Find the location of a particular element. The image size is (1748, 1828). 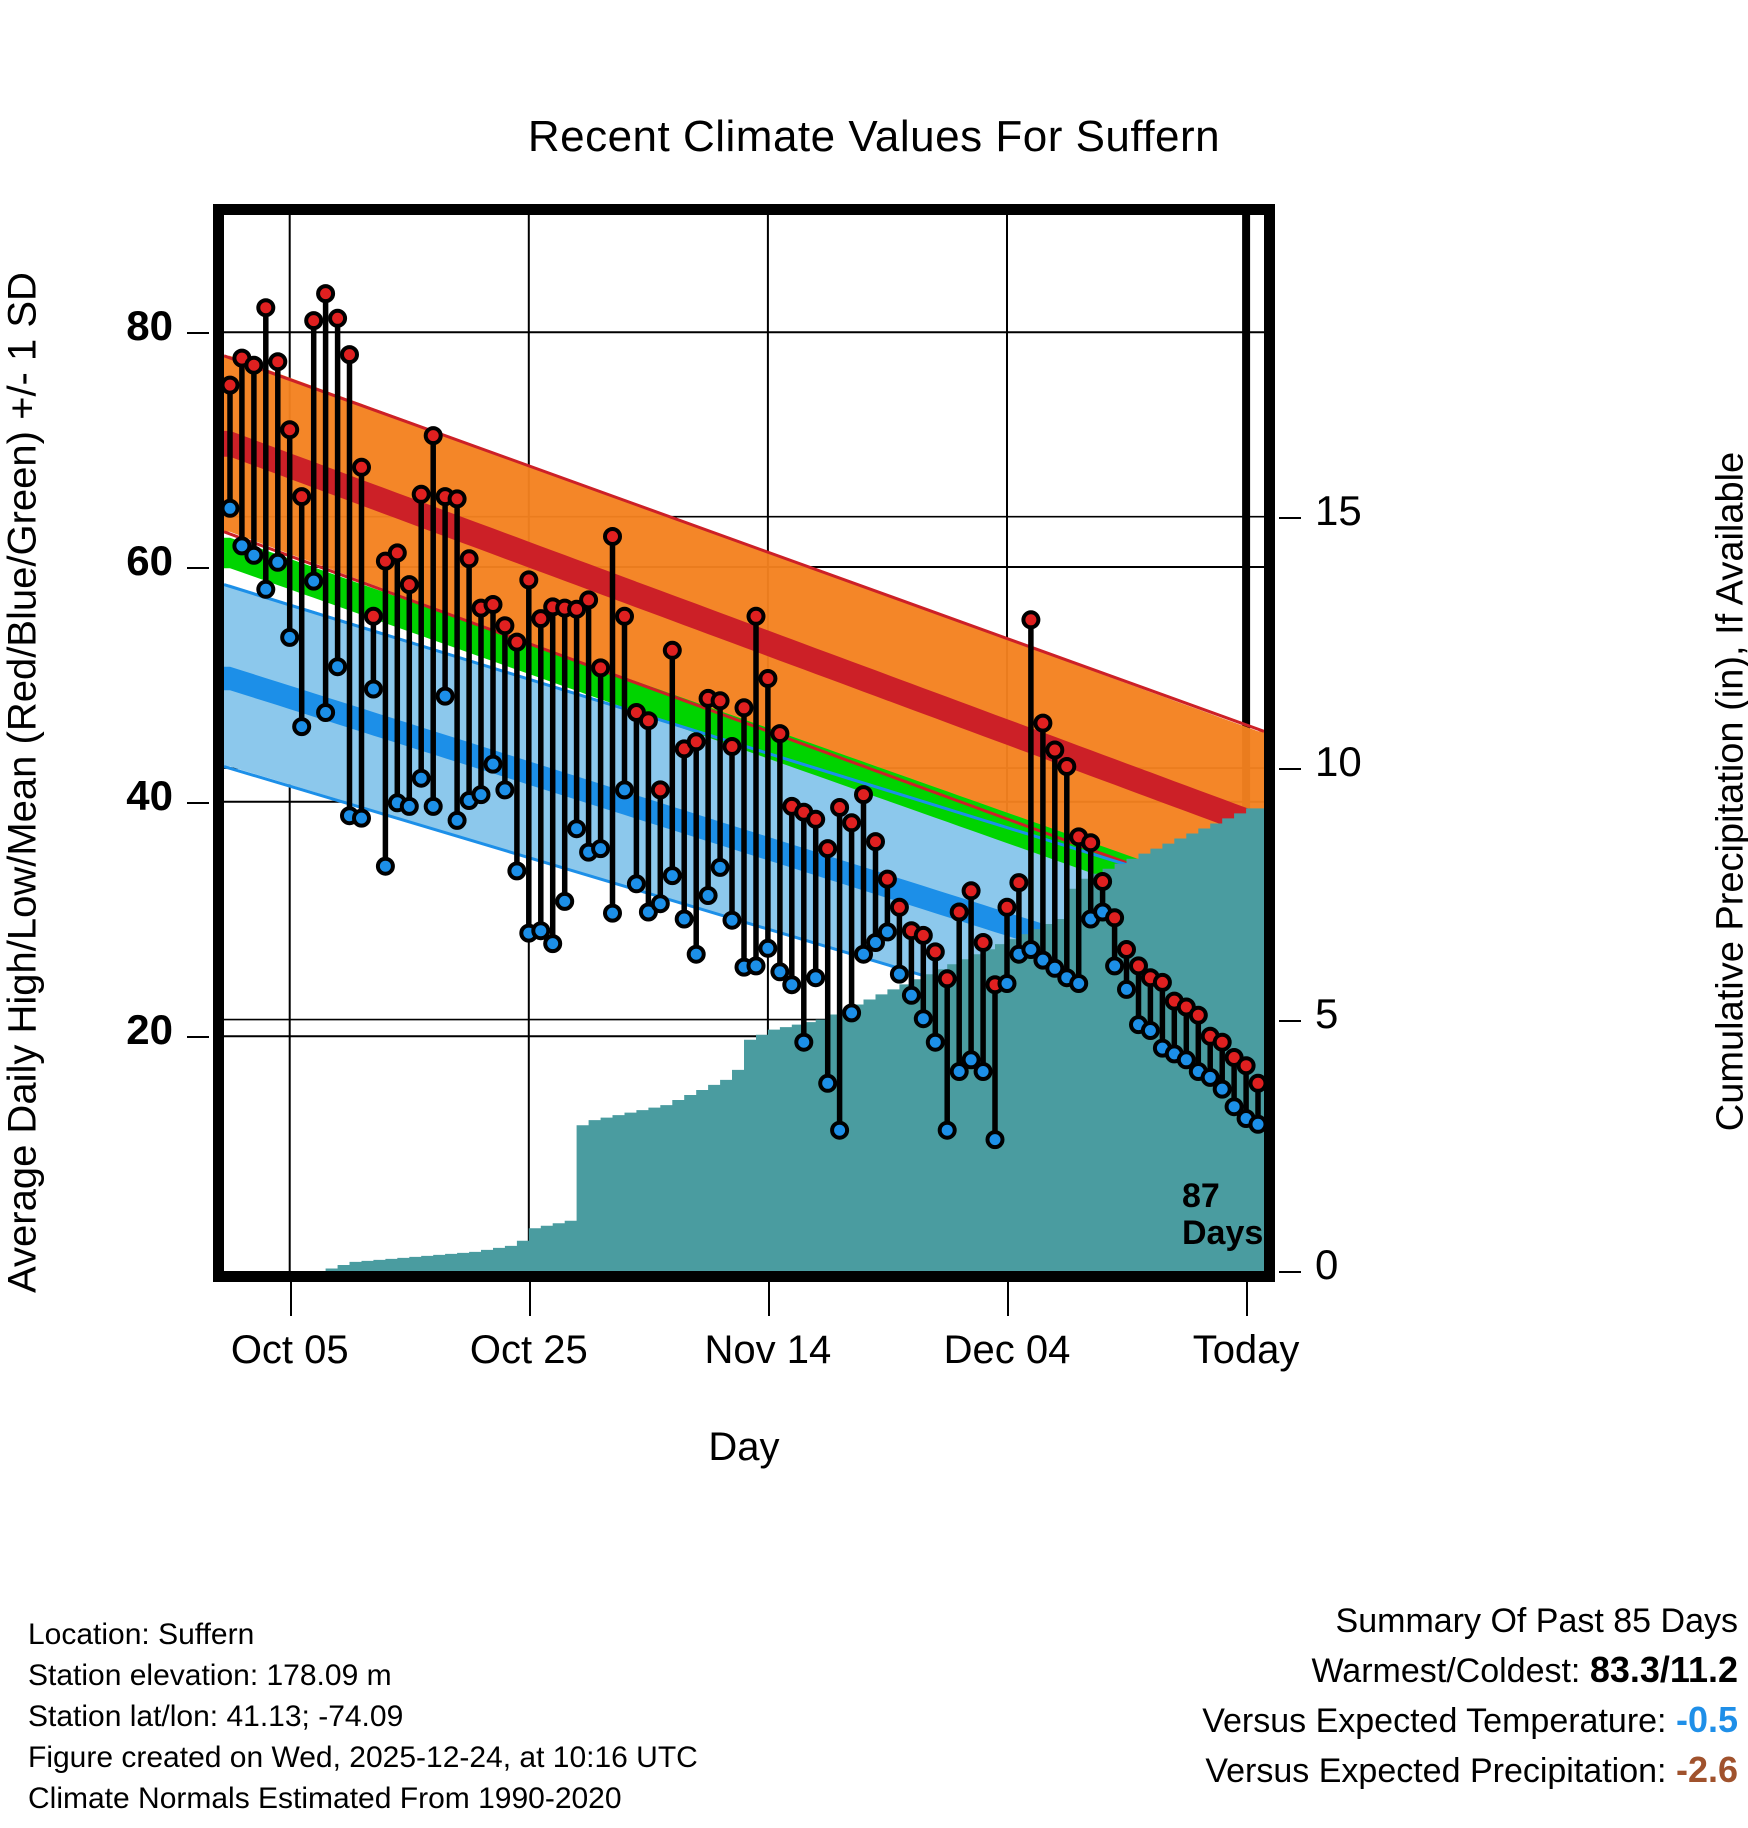

days-count: 87 is located at coordinates (1201, 1196).